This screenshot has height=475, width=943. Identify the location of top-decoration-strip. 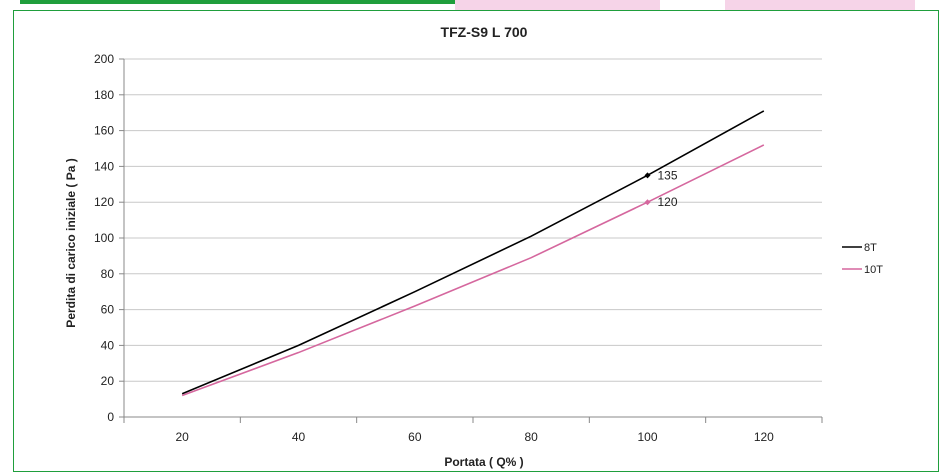
(467, 6).